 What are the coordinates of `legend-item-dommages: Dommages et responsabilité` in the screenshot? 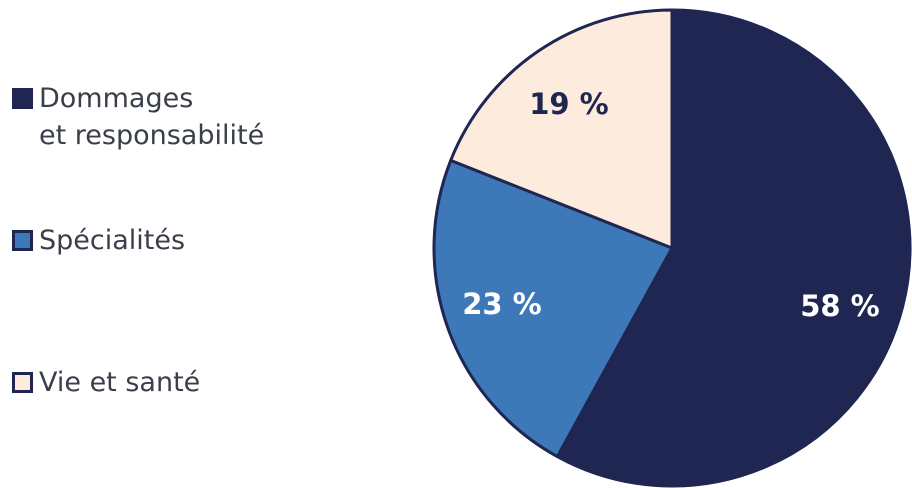 It's located at (138, 117).